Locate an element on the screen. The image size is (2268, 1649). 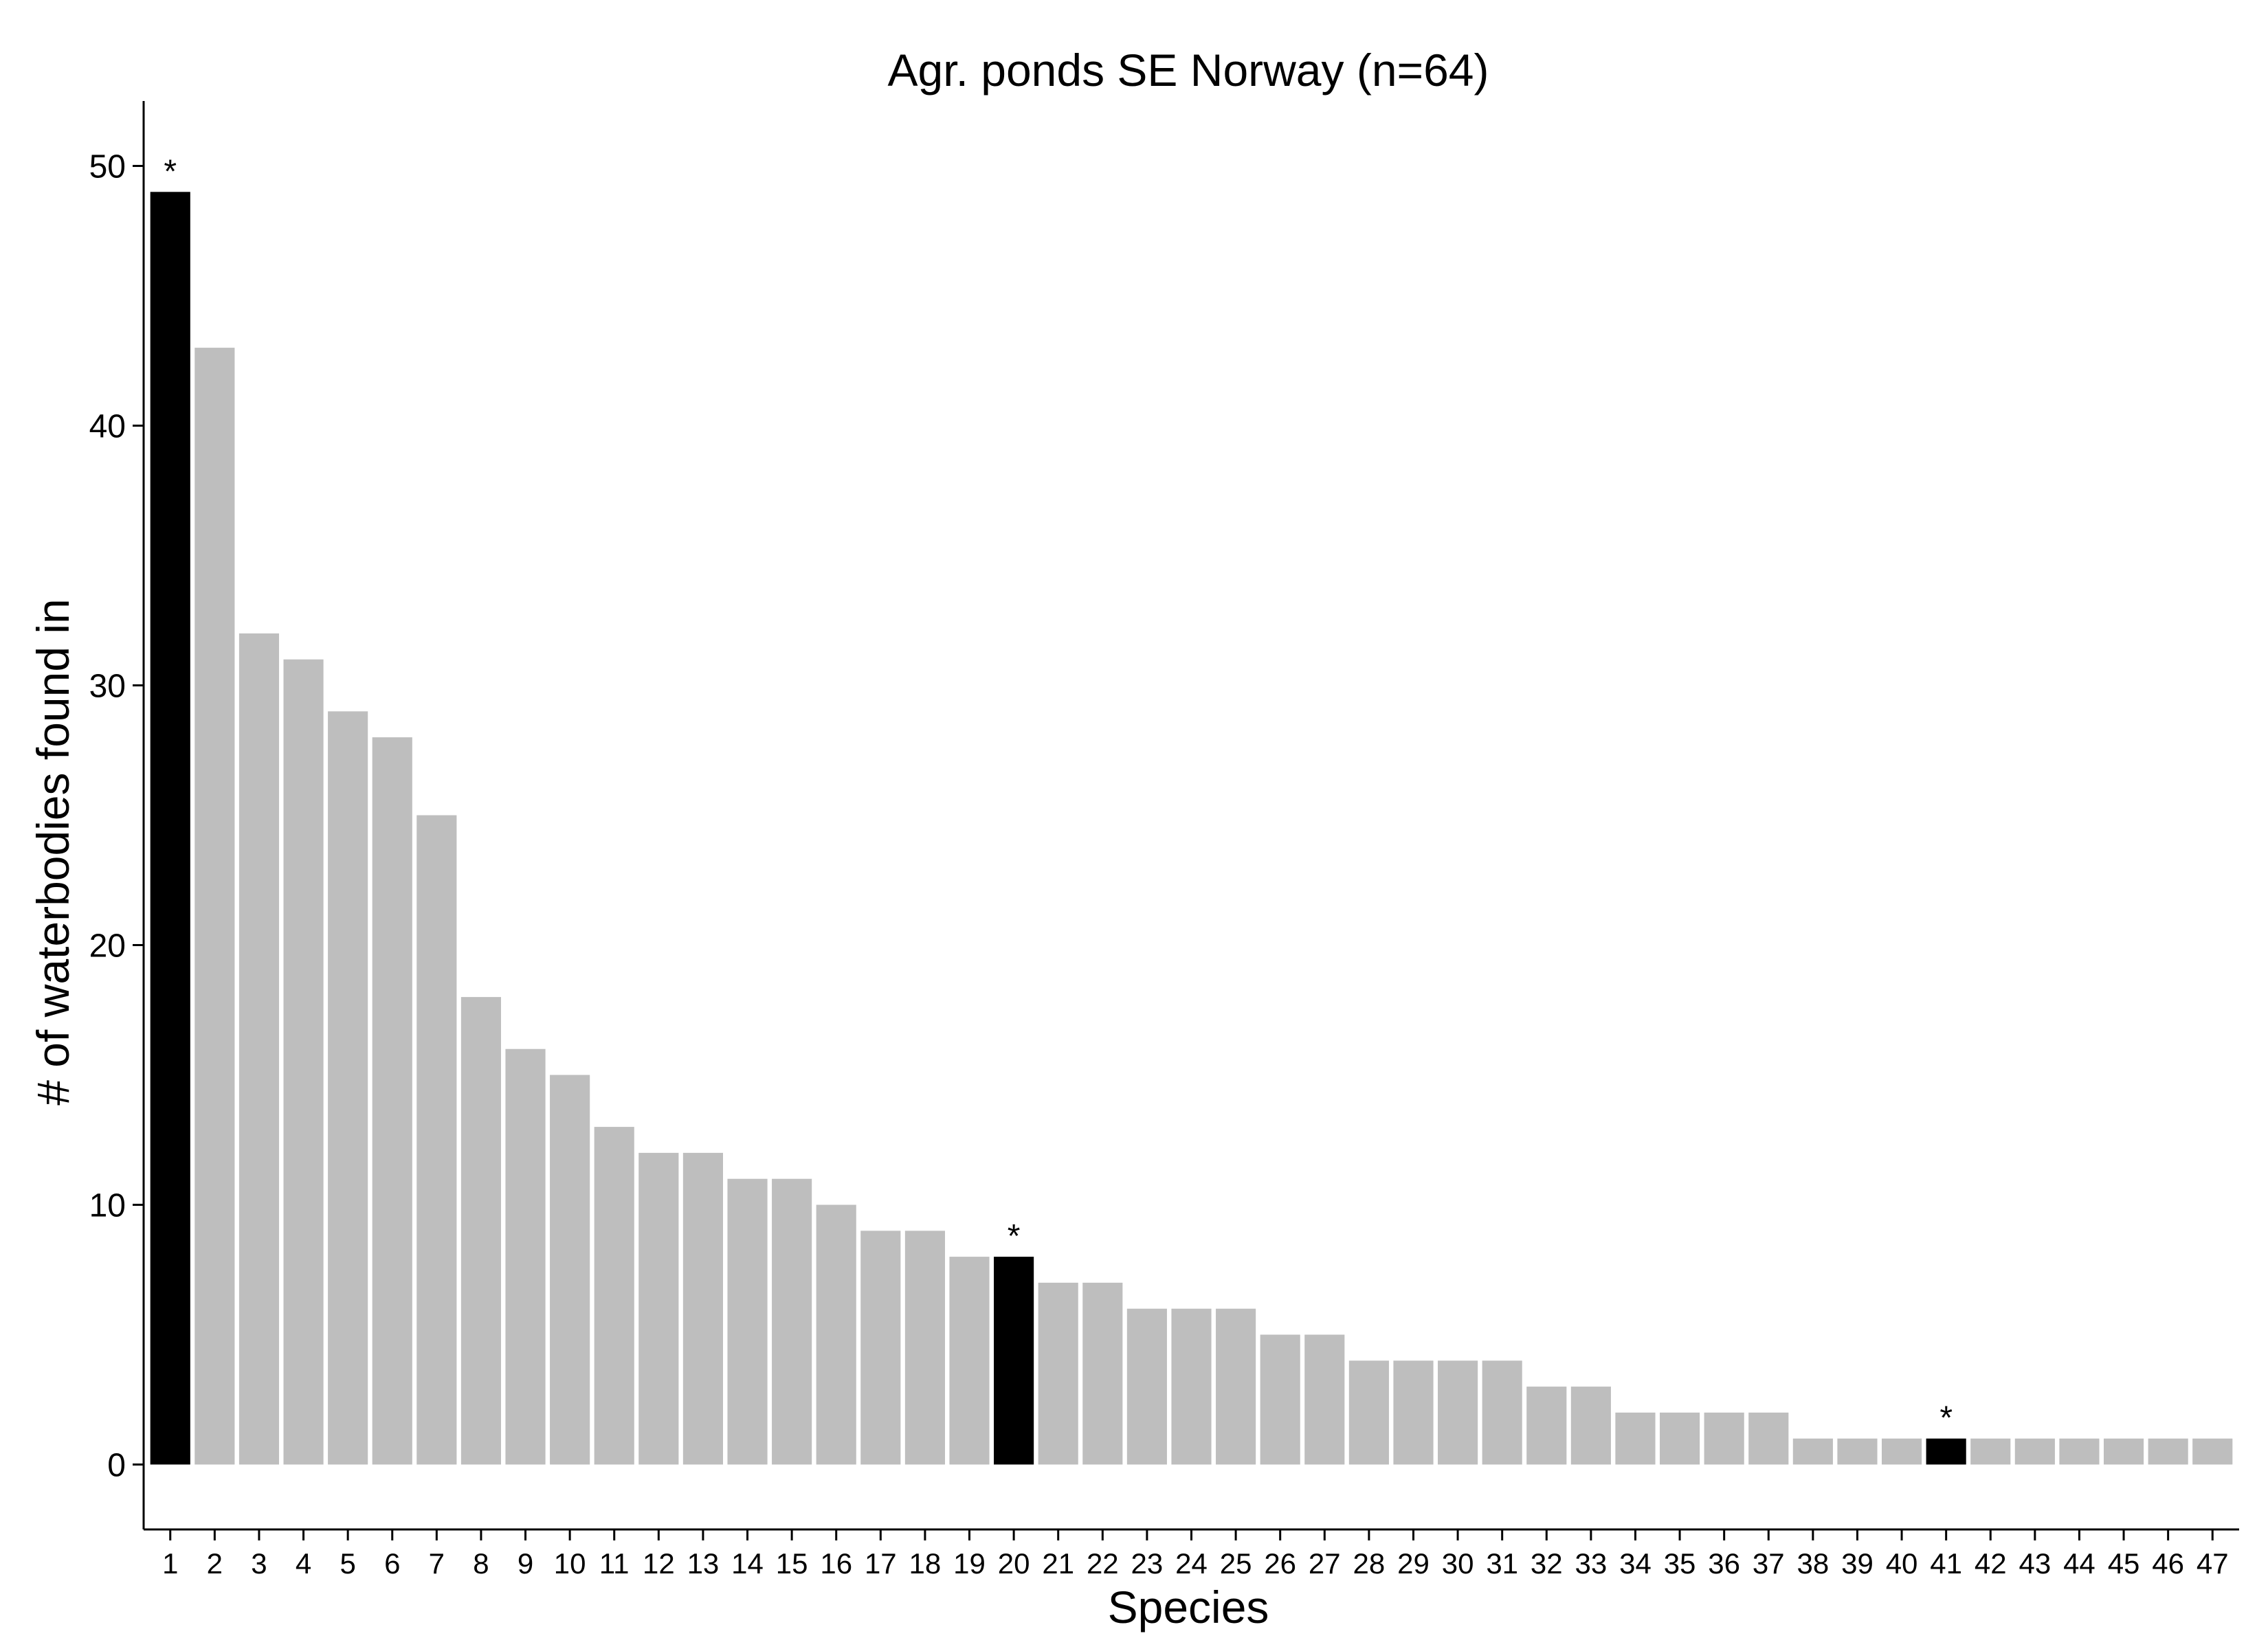
x-tick-label-46: 46 is located at coordinates (2168, 1563).